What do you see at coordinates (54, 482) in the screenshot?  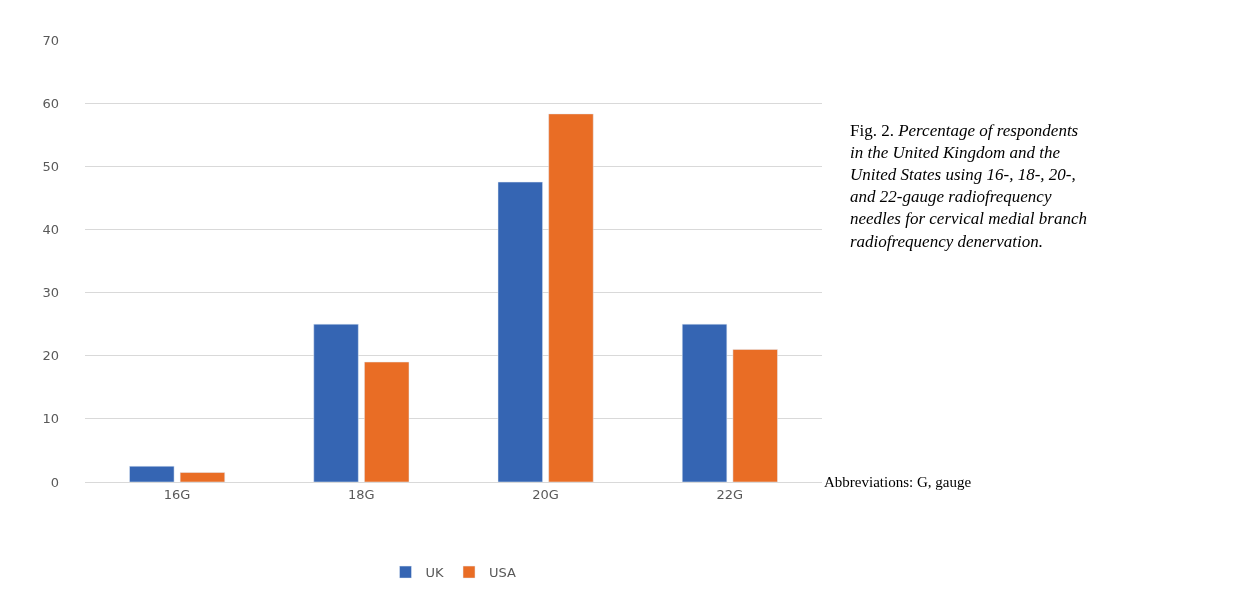 I see `y-tick-label: 0` at bounding box center [54, 482].